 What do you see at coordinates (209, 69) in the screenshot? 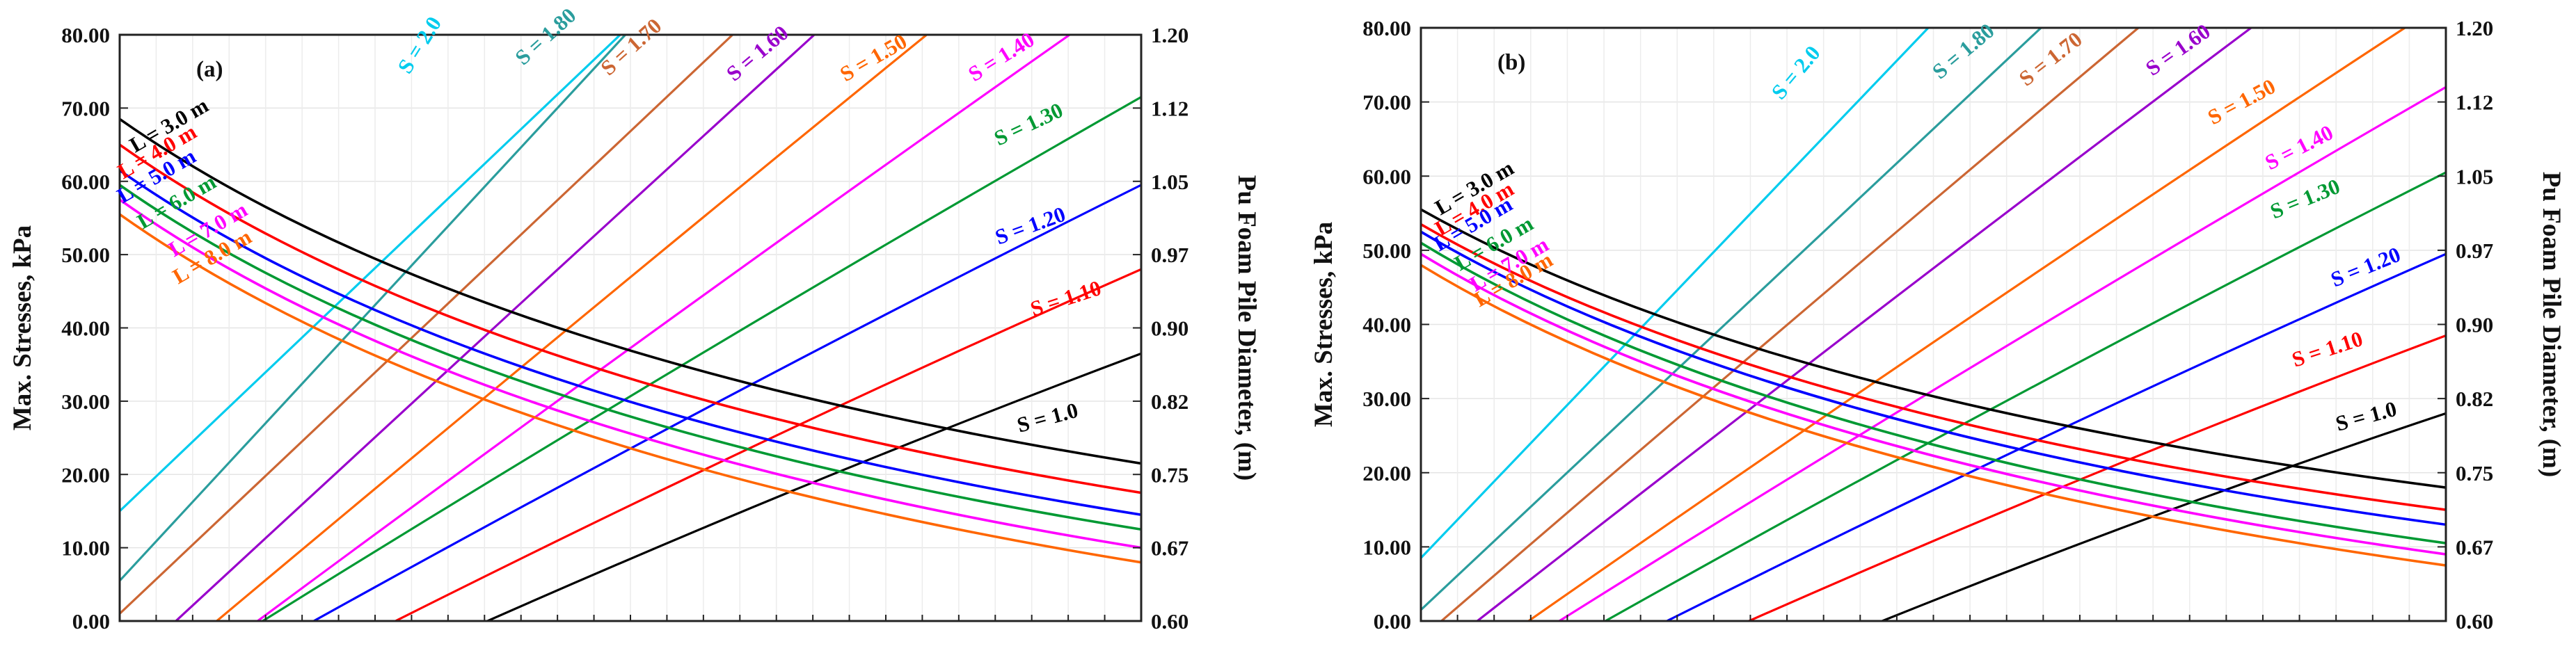
I see `panel-label: (a)` at bounding box center [209, 69].